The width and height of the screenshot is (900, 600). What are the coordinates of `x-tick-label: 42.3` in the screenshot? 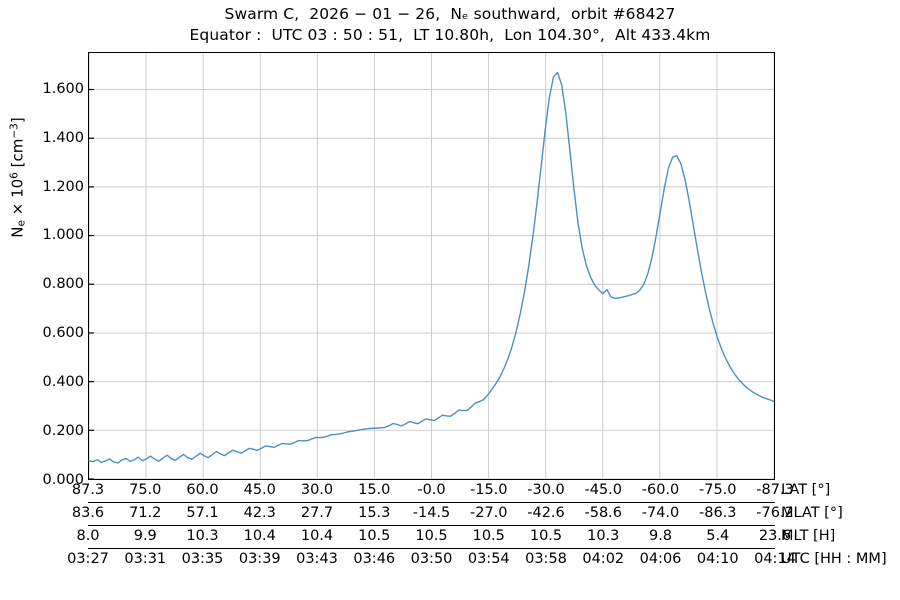 It's located at (259, 513).